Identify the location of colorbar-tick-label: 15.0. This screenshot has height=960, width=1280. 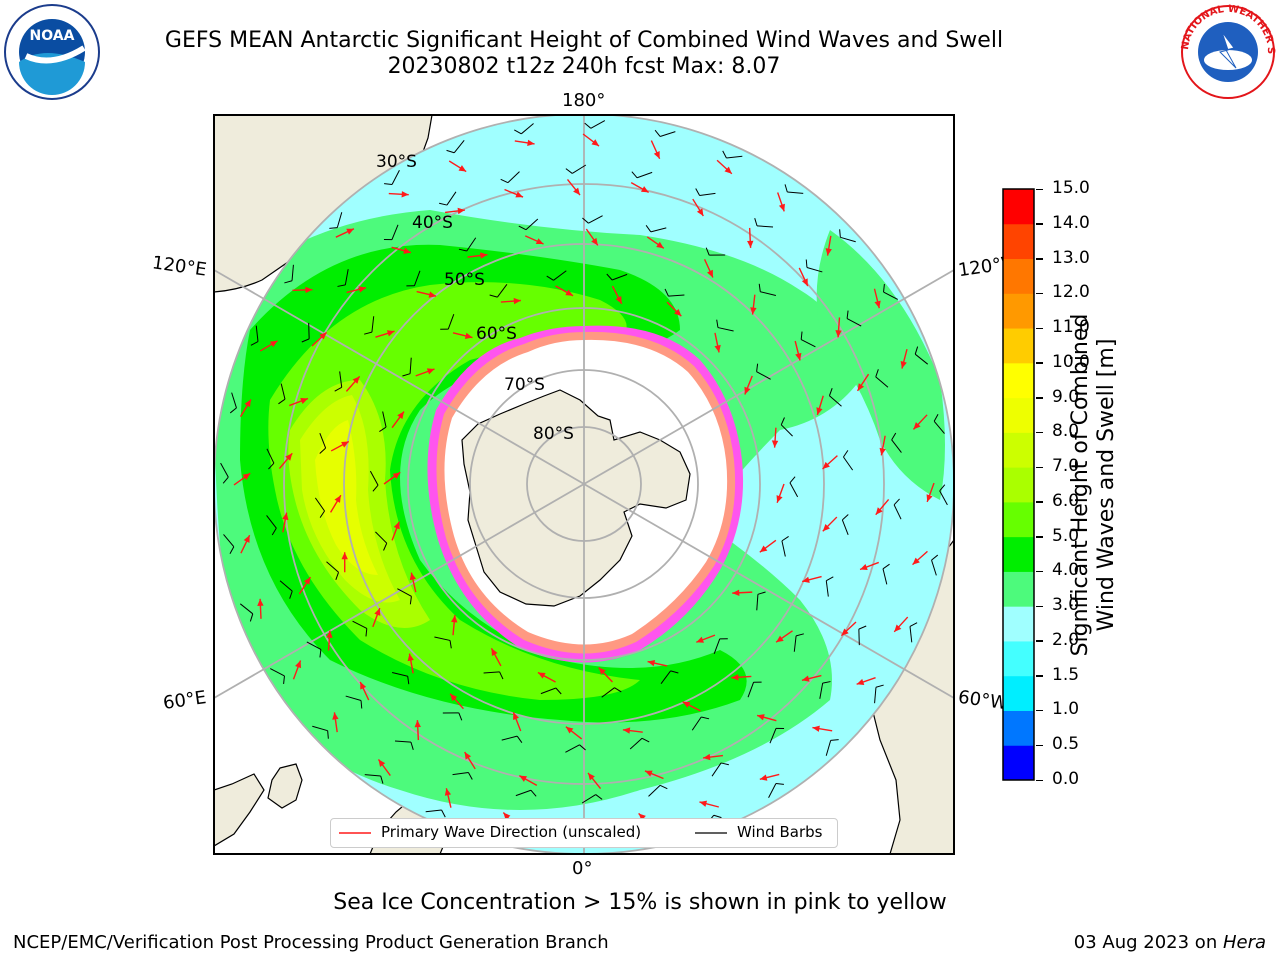
(1071, 188).